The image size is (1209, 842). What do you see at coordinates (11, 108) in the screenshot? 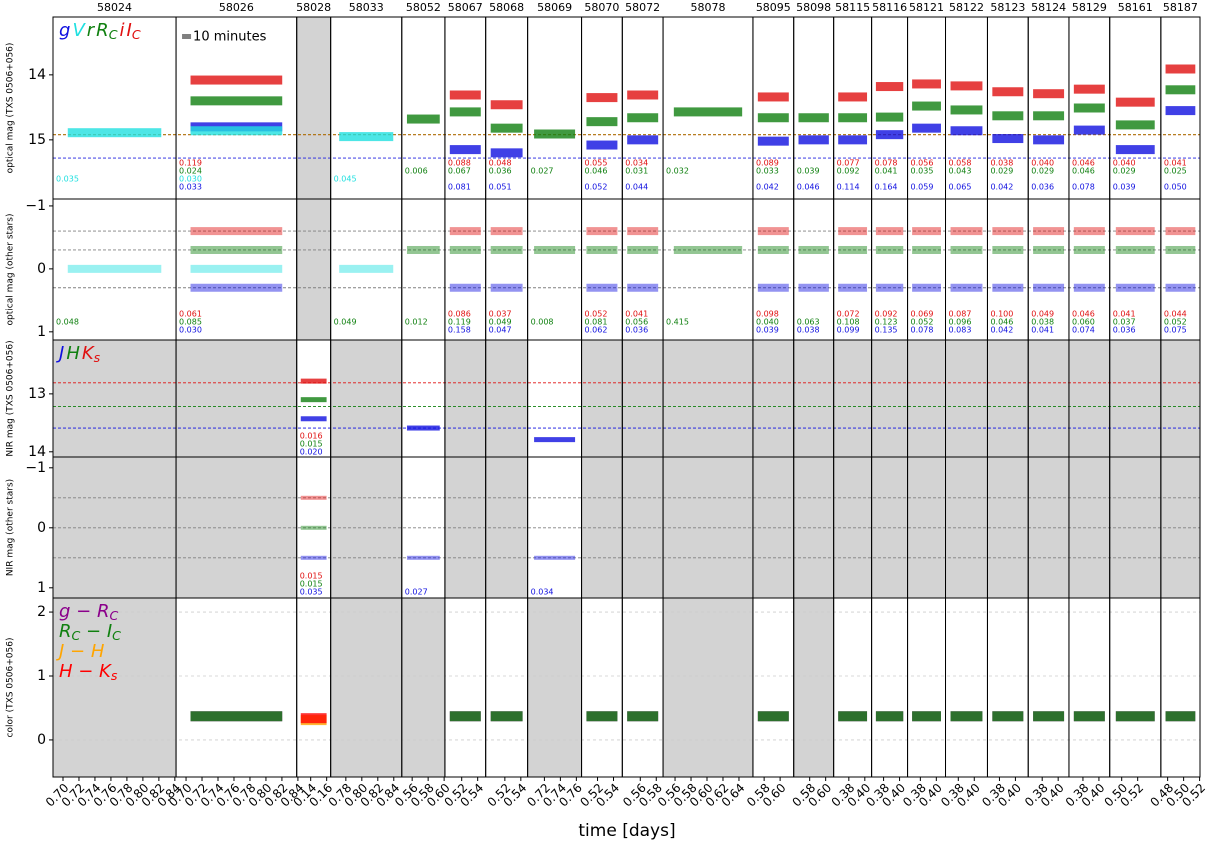
I see `y-axis-label: optical mag (TXS 0506+056)` at bounding box center [11, 108].